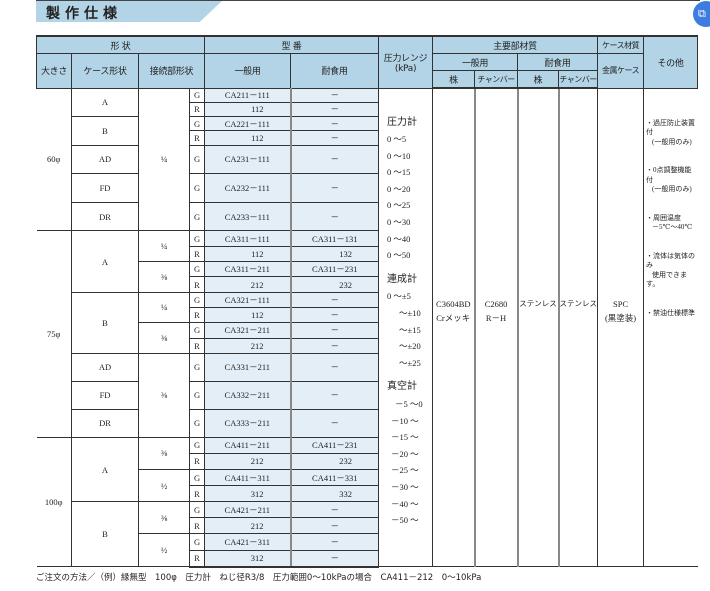 The width and height of the screenshot is (710, 591). What do you see at coordinates (54, 159) in the screenshot?
I see `size-cell: 60φ` at bounding box center [54, 159].